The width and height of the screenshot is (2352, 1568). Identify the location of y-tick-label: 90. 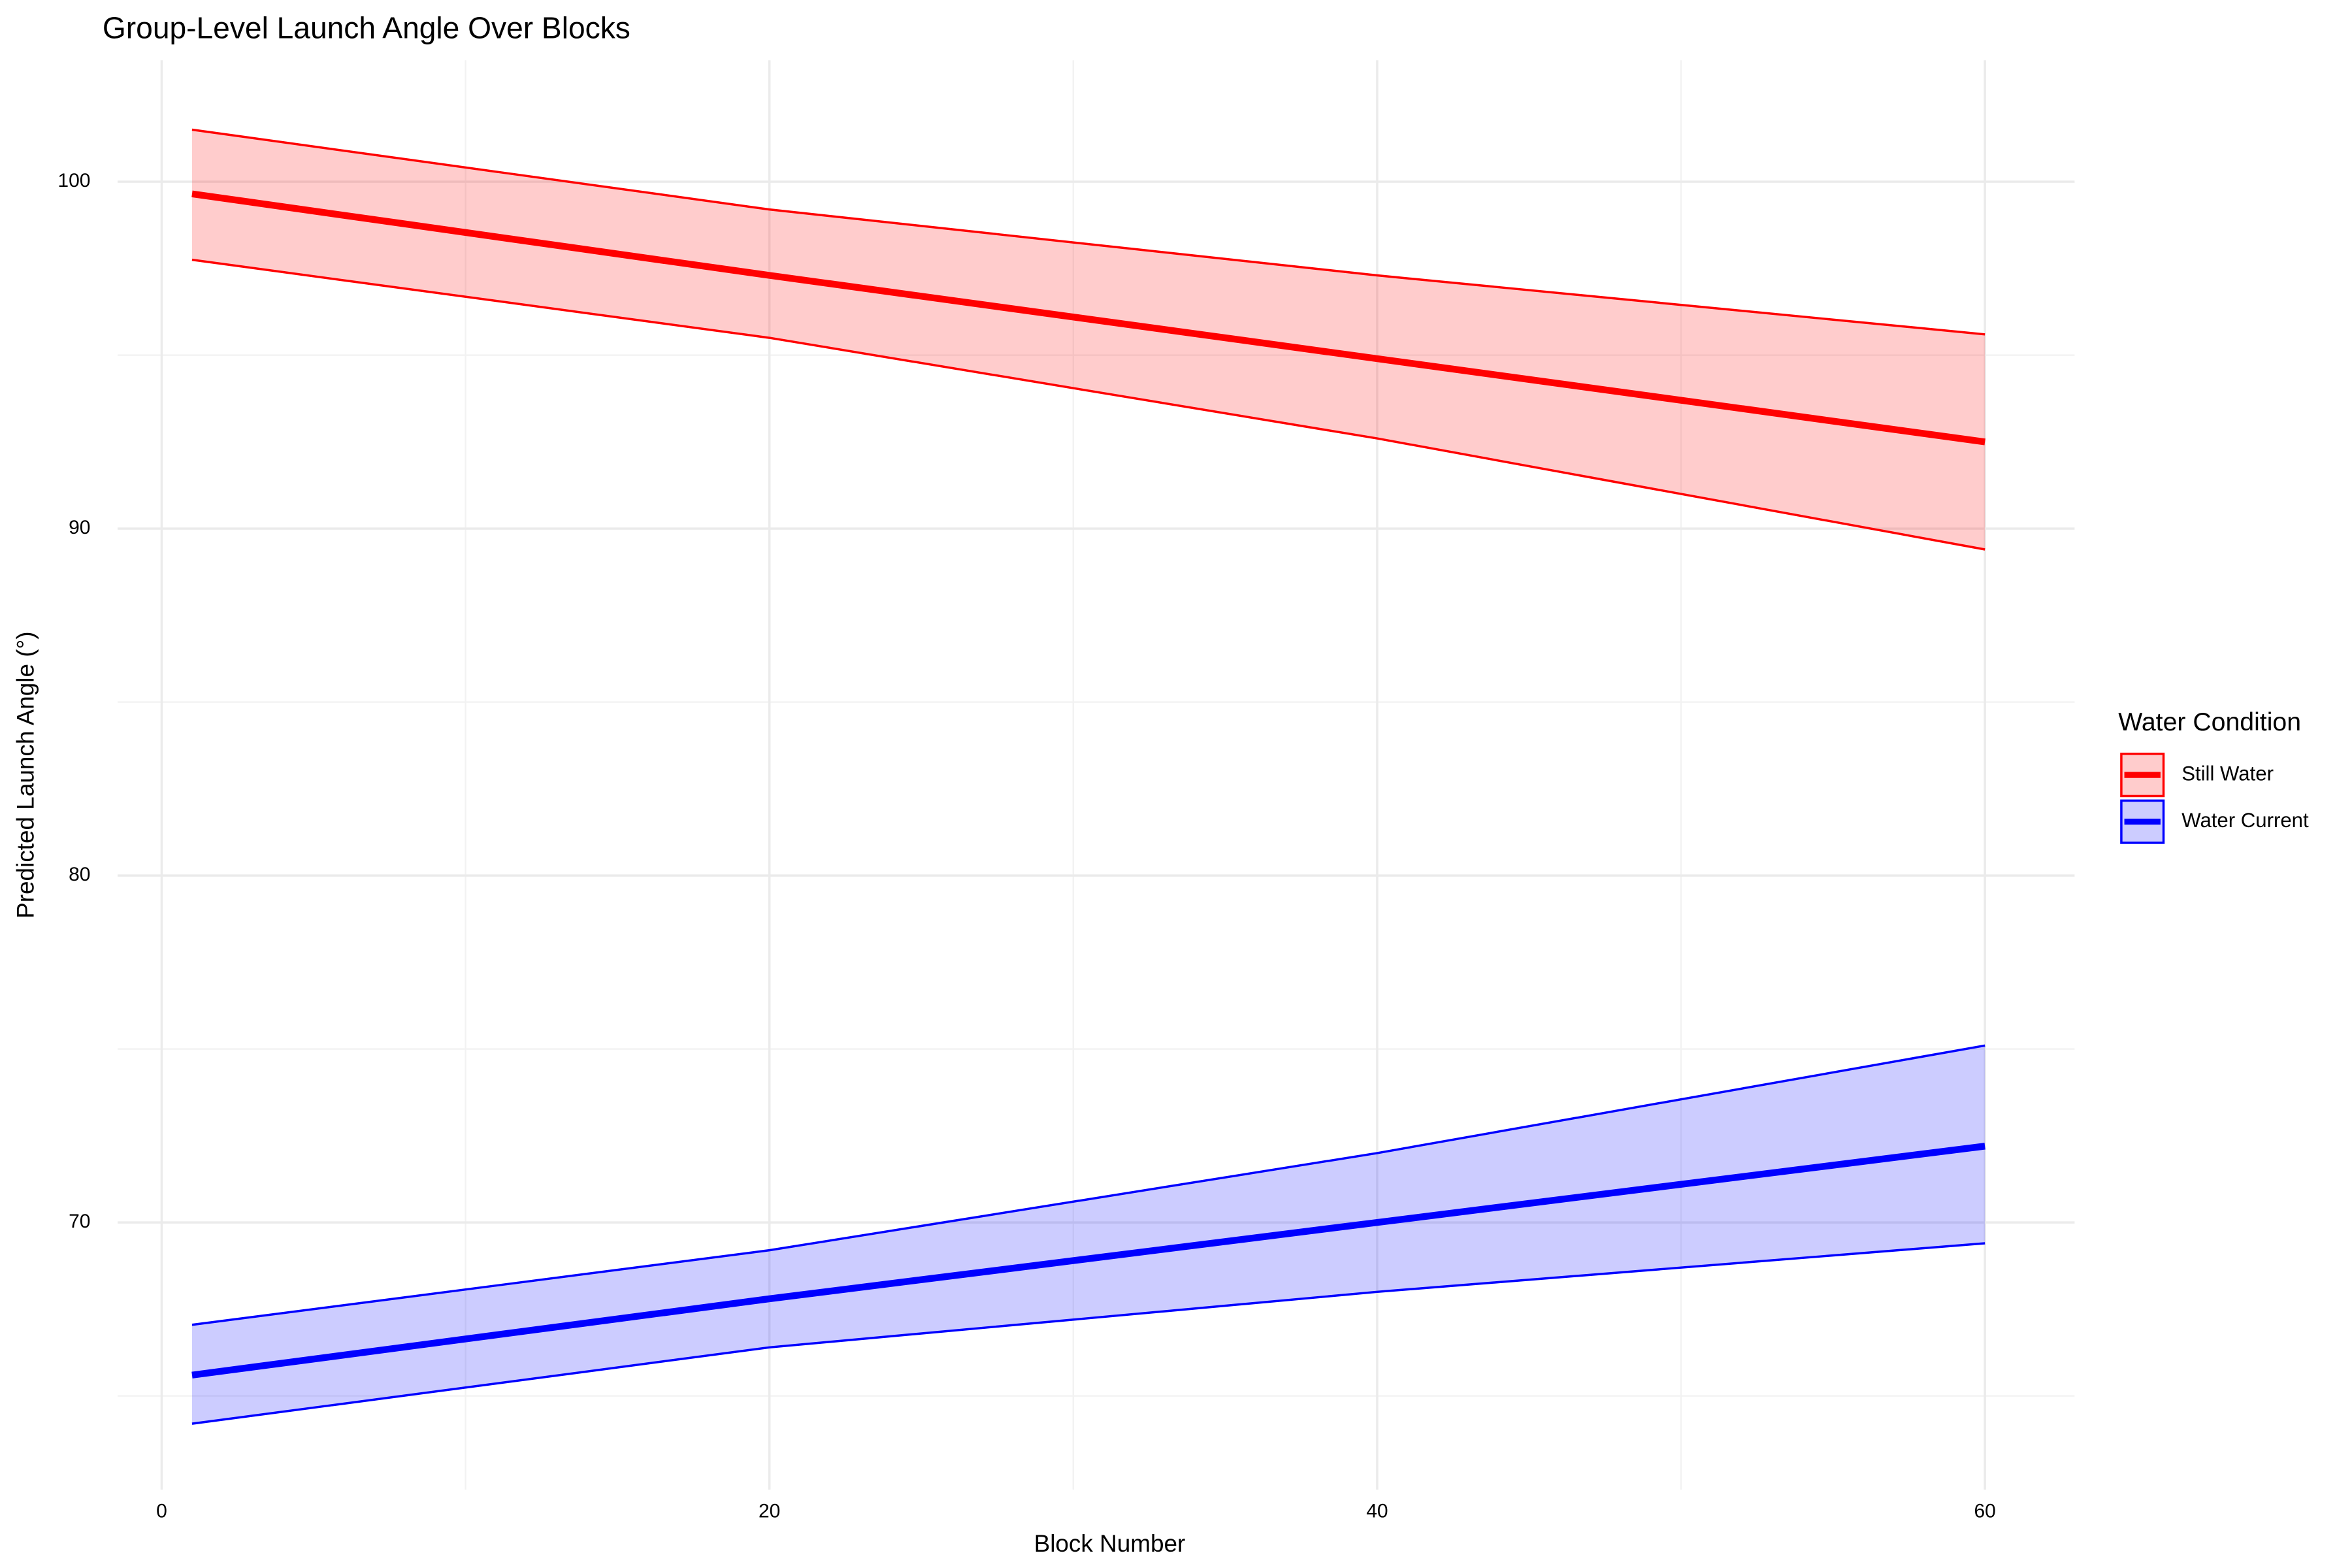
(79, 527).